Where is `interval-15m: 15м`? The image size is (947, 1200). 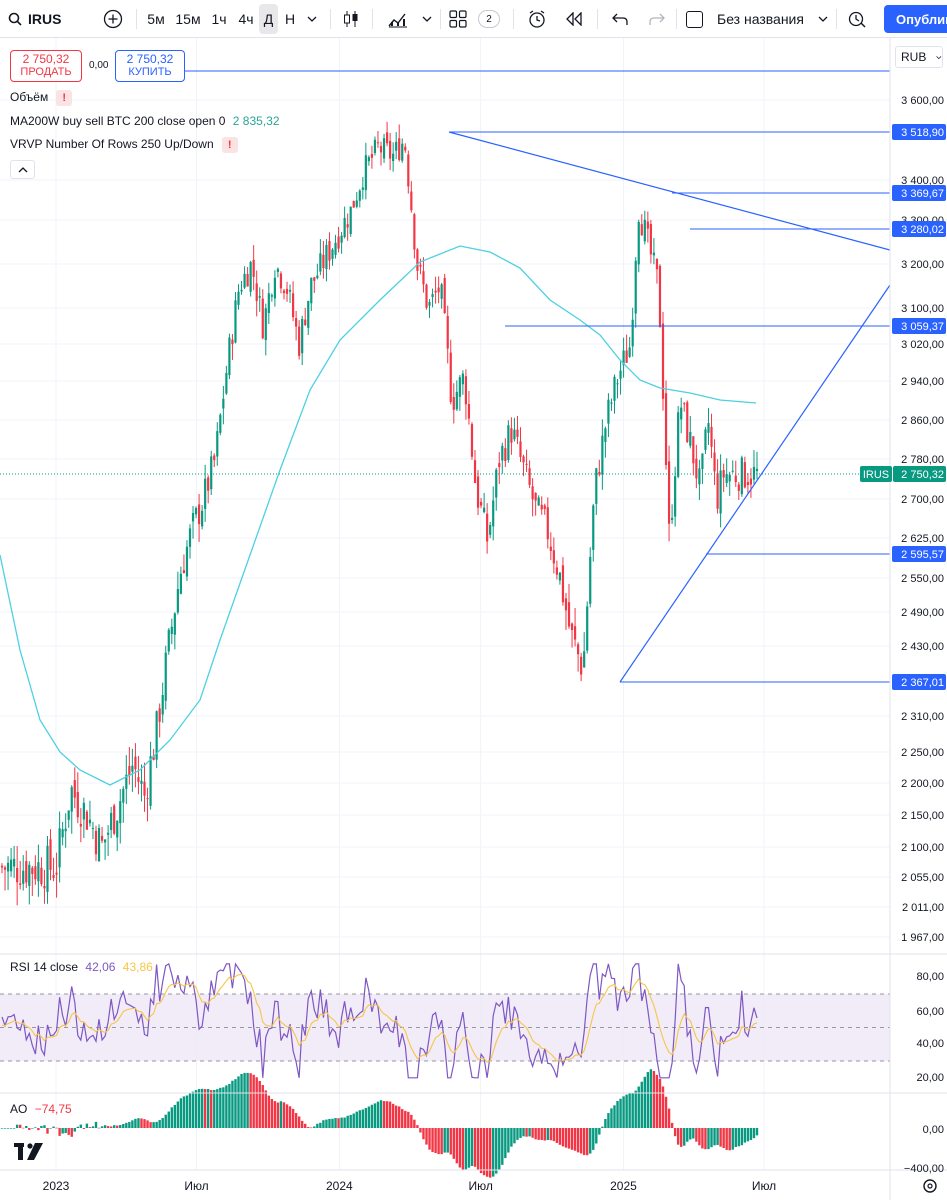 interval-15m: 15м is located at coordinates (188, 19).